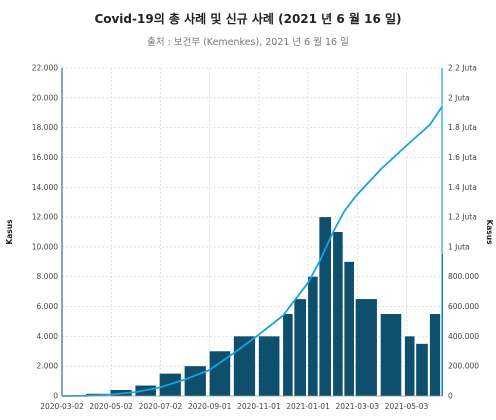 This screenshot has height=420, width=496. Describe the element at coordinates (55, 396) in the screenshot. I see `y-tick-label-left: 0` at that location.